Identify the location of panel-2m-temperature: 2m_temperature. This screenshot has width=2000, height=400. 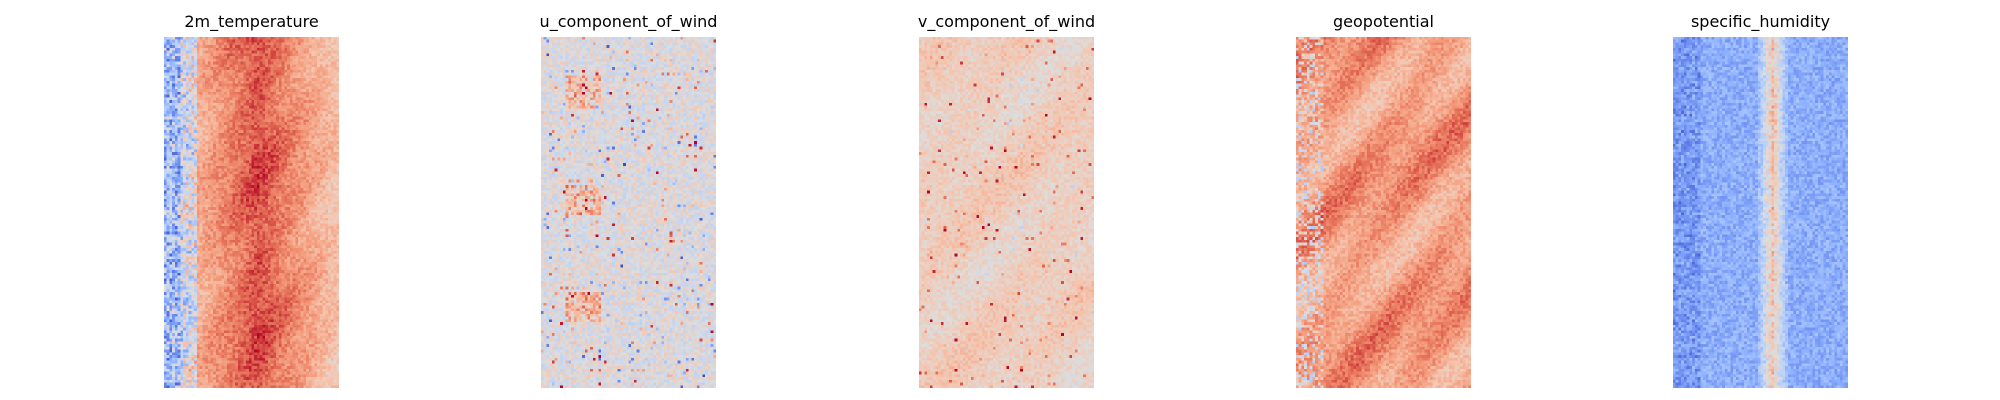
(251, 200).